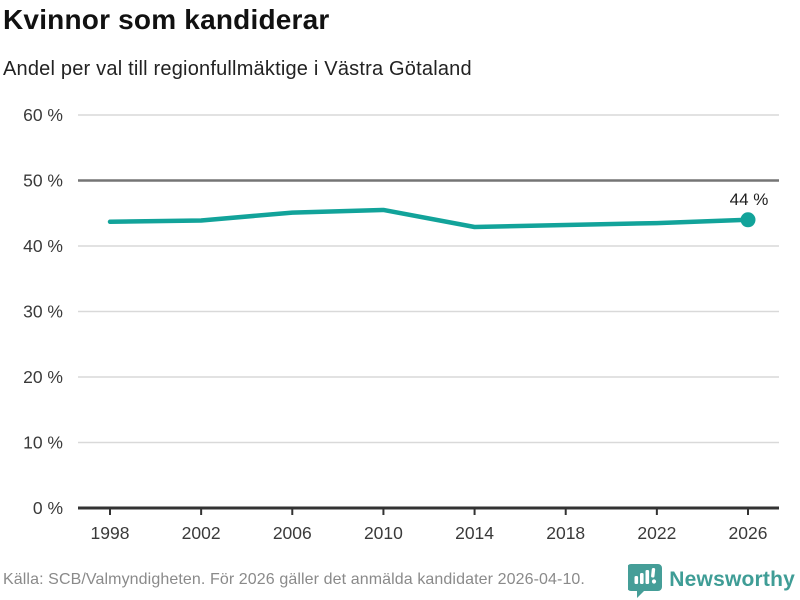 The width and height of the screenshot is (800, 600). What do you see at coordinates (48, 508) in the screenshot?
I see `y-tick-label-0: 0 %` at bounding box center [48, 508].